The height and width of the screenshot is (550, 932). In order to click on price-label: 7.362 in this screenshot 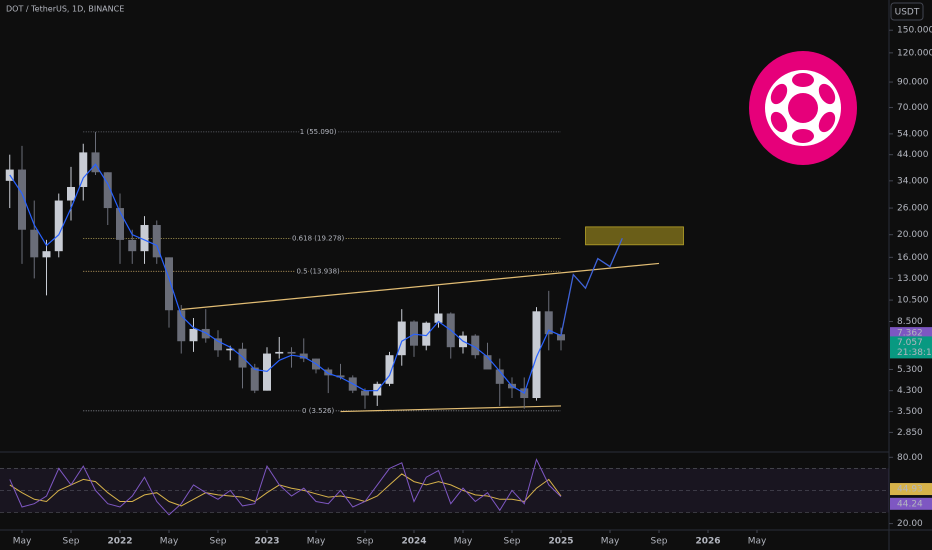, I will do `click(910, 334)`.